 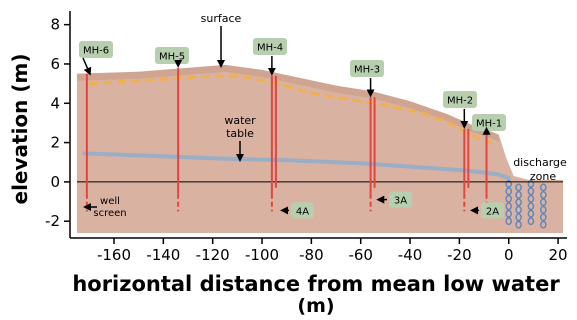 I want to click on x-tick-label: -160, so click(x=114, y=255).